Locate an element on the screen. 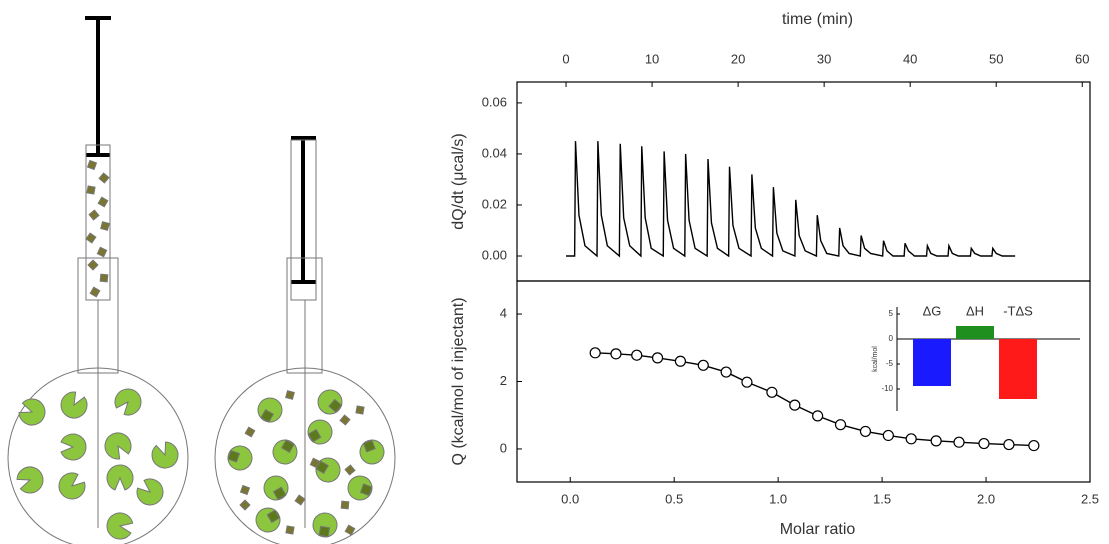 The height and width of the screenshot is (544, 1109). bar-label: ΔH is located at coordinates (975, 310).